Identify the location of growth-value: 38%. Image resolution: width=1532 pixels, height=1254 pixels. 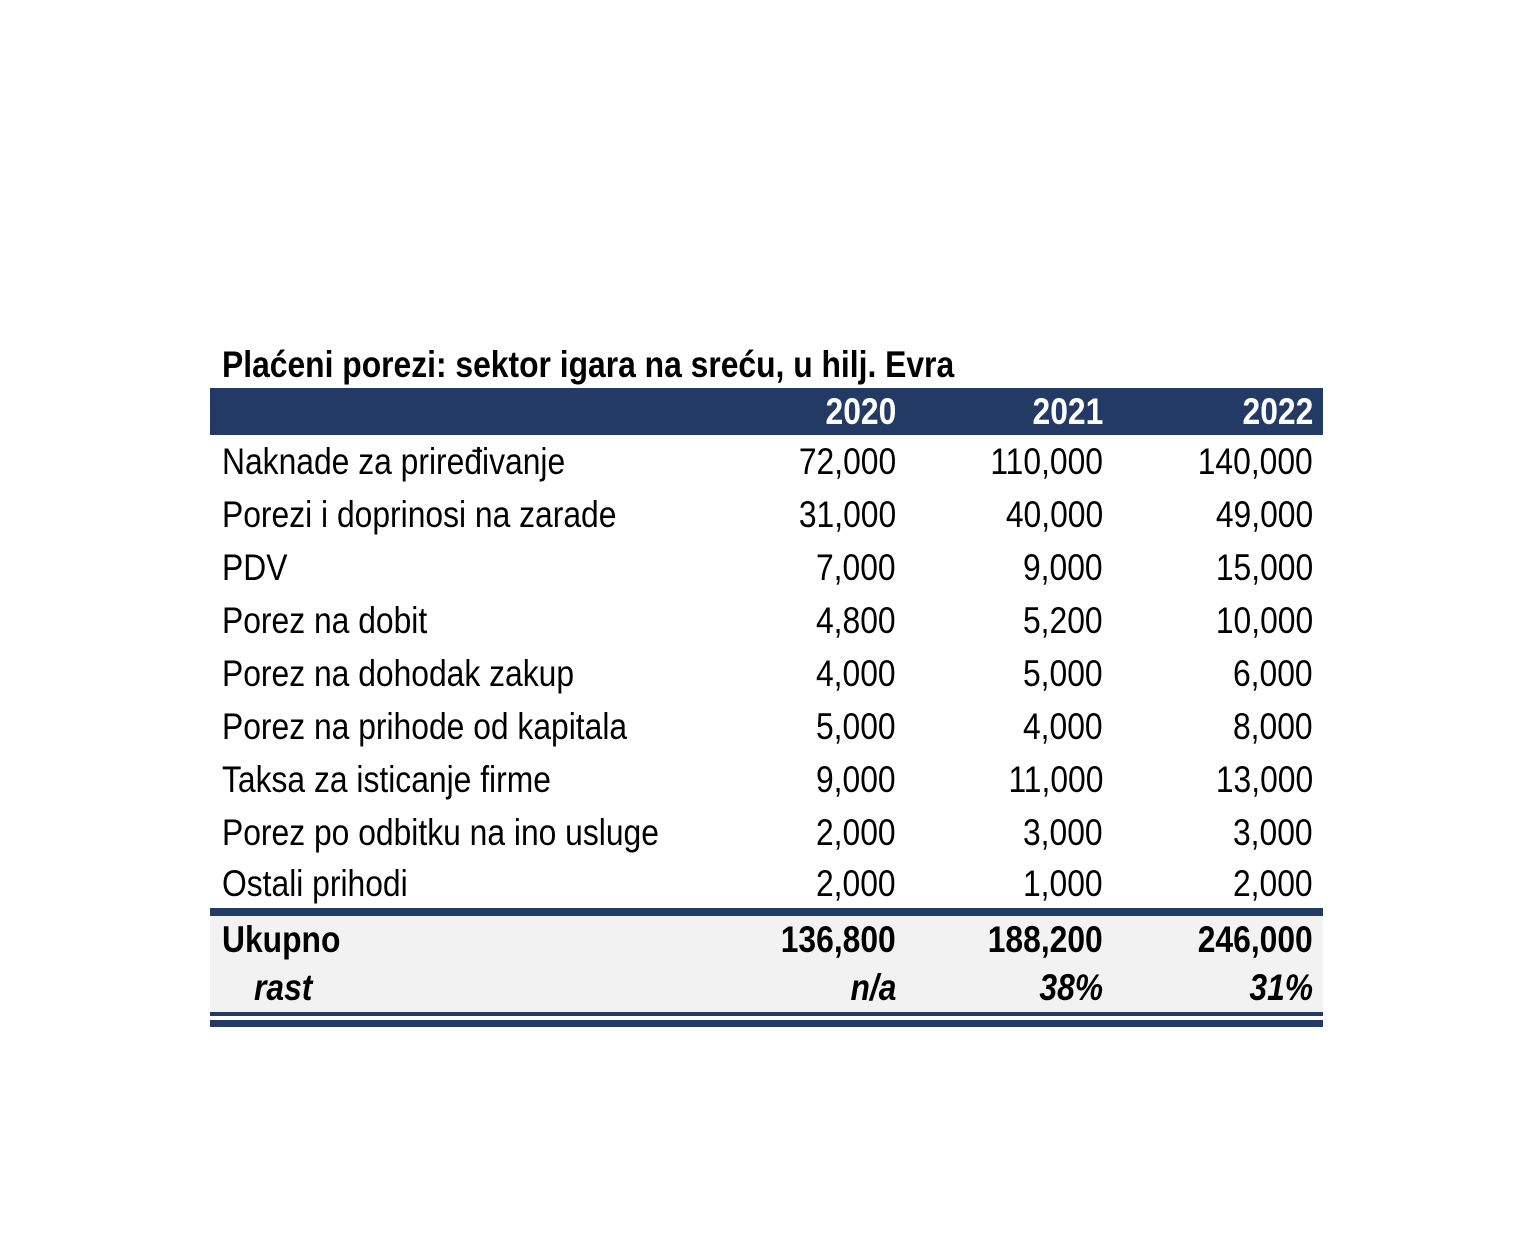
(1009, 989).